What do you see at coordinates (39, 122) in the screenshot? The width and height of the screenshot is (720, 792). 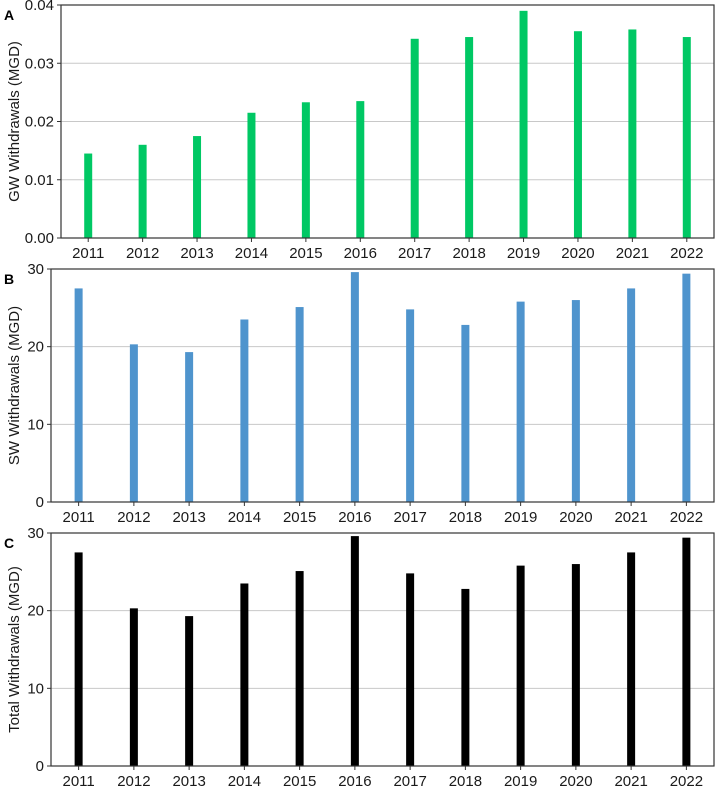 I see `y-tick-label: 0.02` at bounding box center [39, 122].